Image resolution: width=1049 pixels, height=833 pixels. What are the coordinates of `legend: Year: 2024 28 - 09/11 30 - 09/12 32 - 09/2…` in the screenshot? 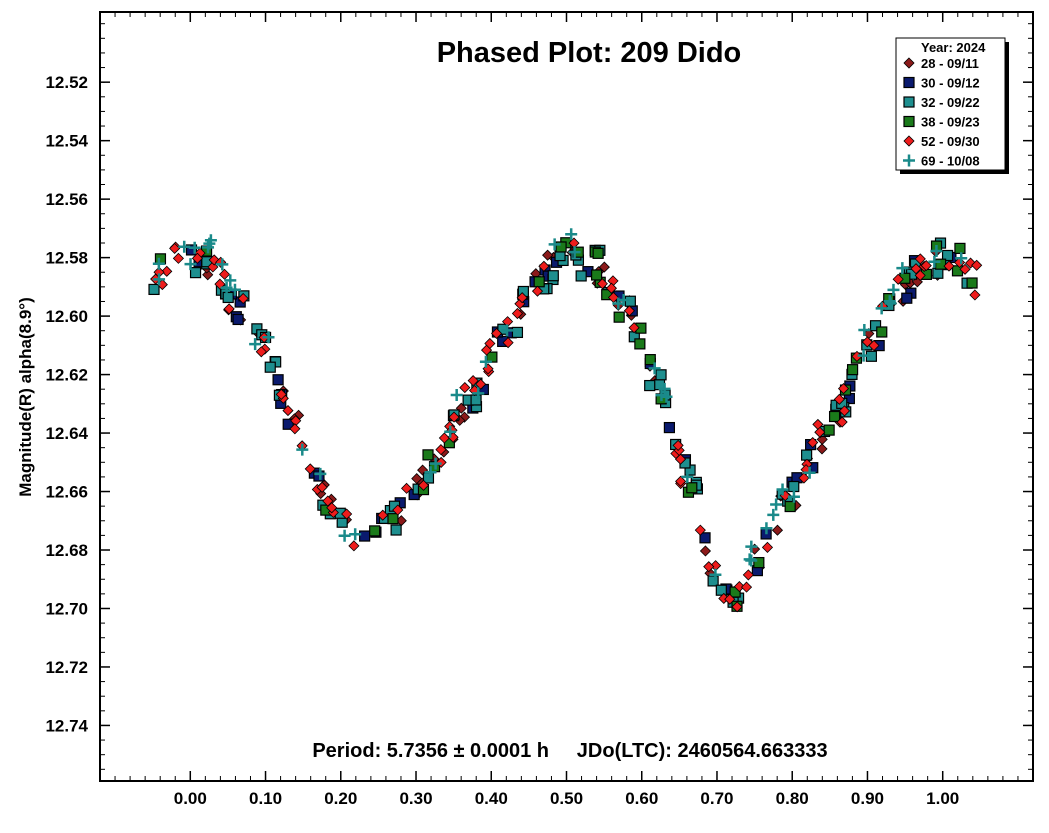 It's located at (952, 105).